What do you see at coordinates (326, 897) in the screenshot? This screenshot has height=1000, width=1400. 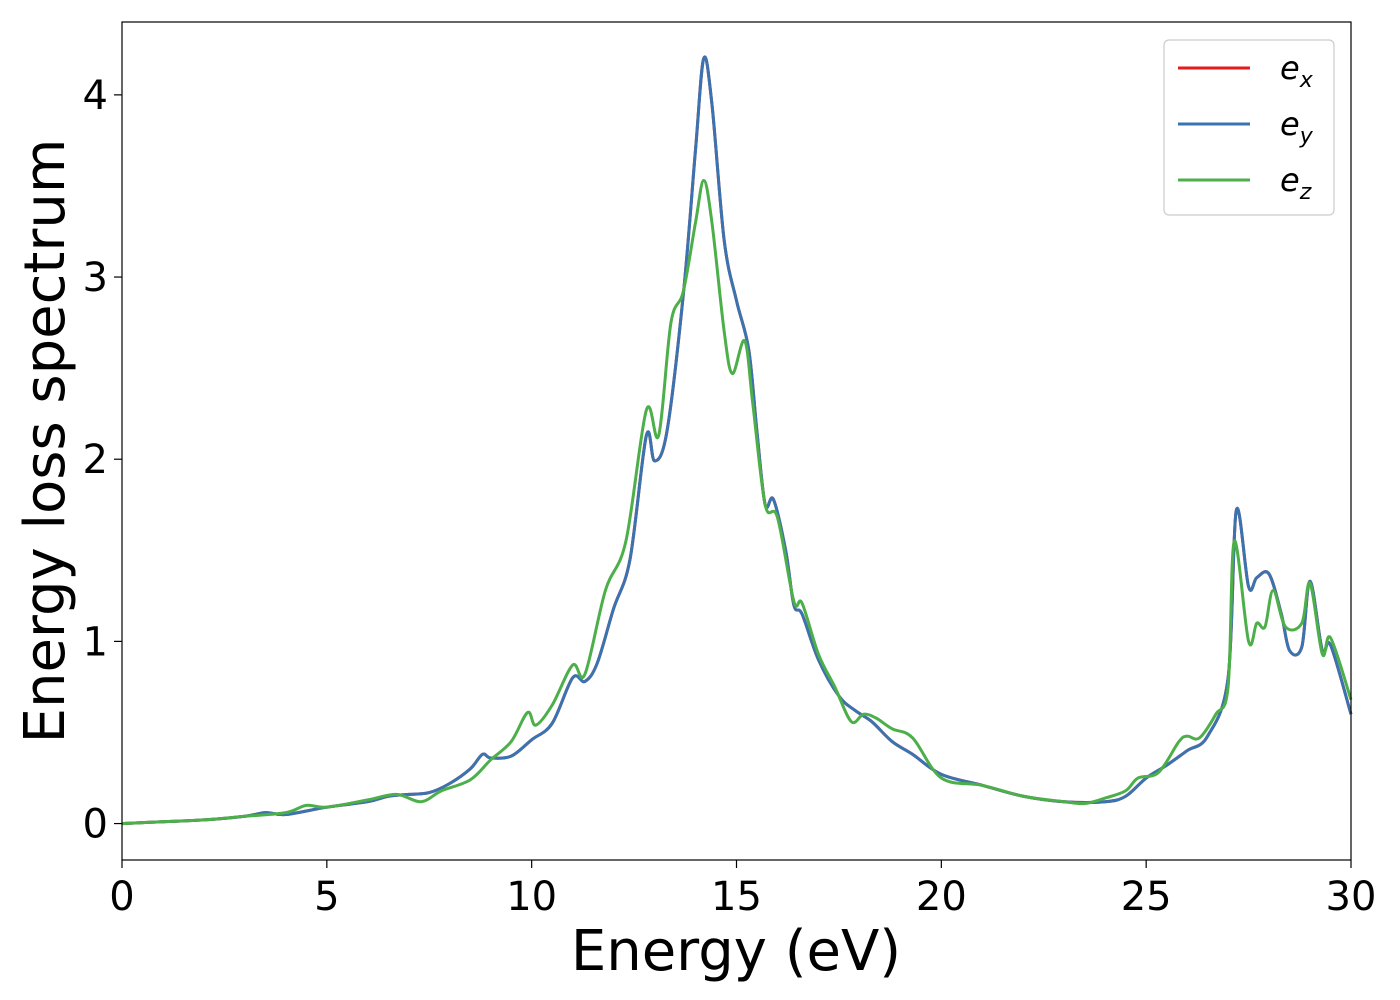 I see `x-tick-label: 5` at bounding box center [326, 897].